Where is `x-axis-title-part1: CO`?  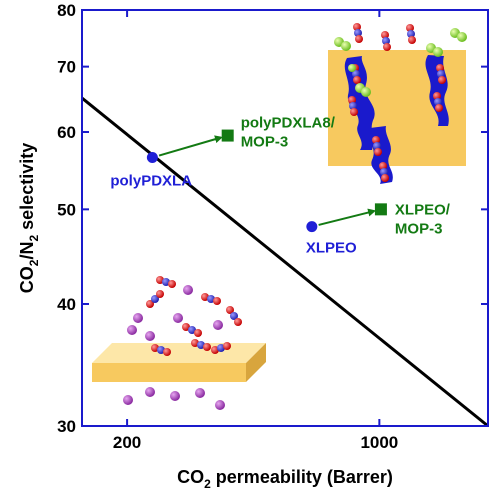 x-axis-title-part1: CO is located at coordinates (190, 477).